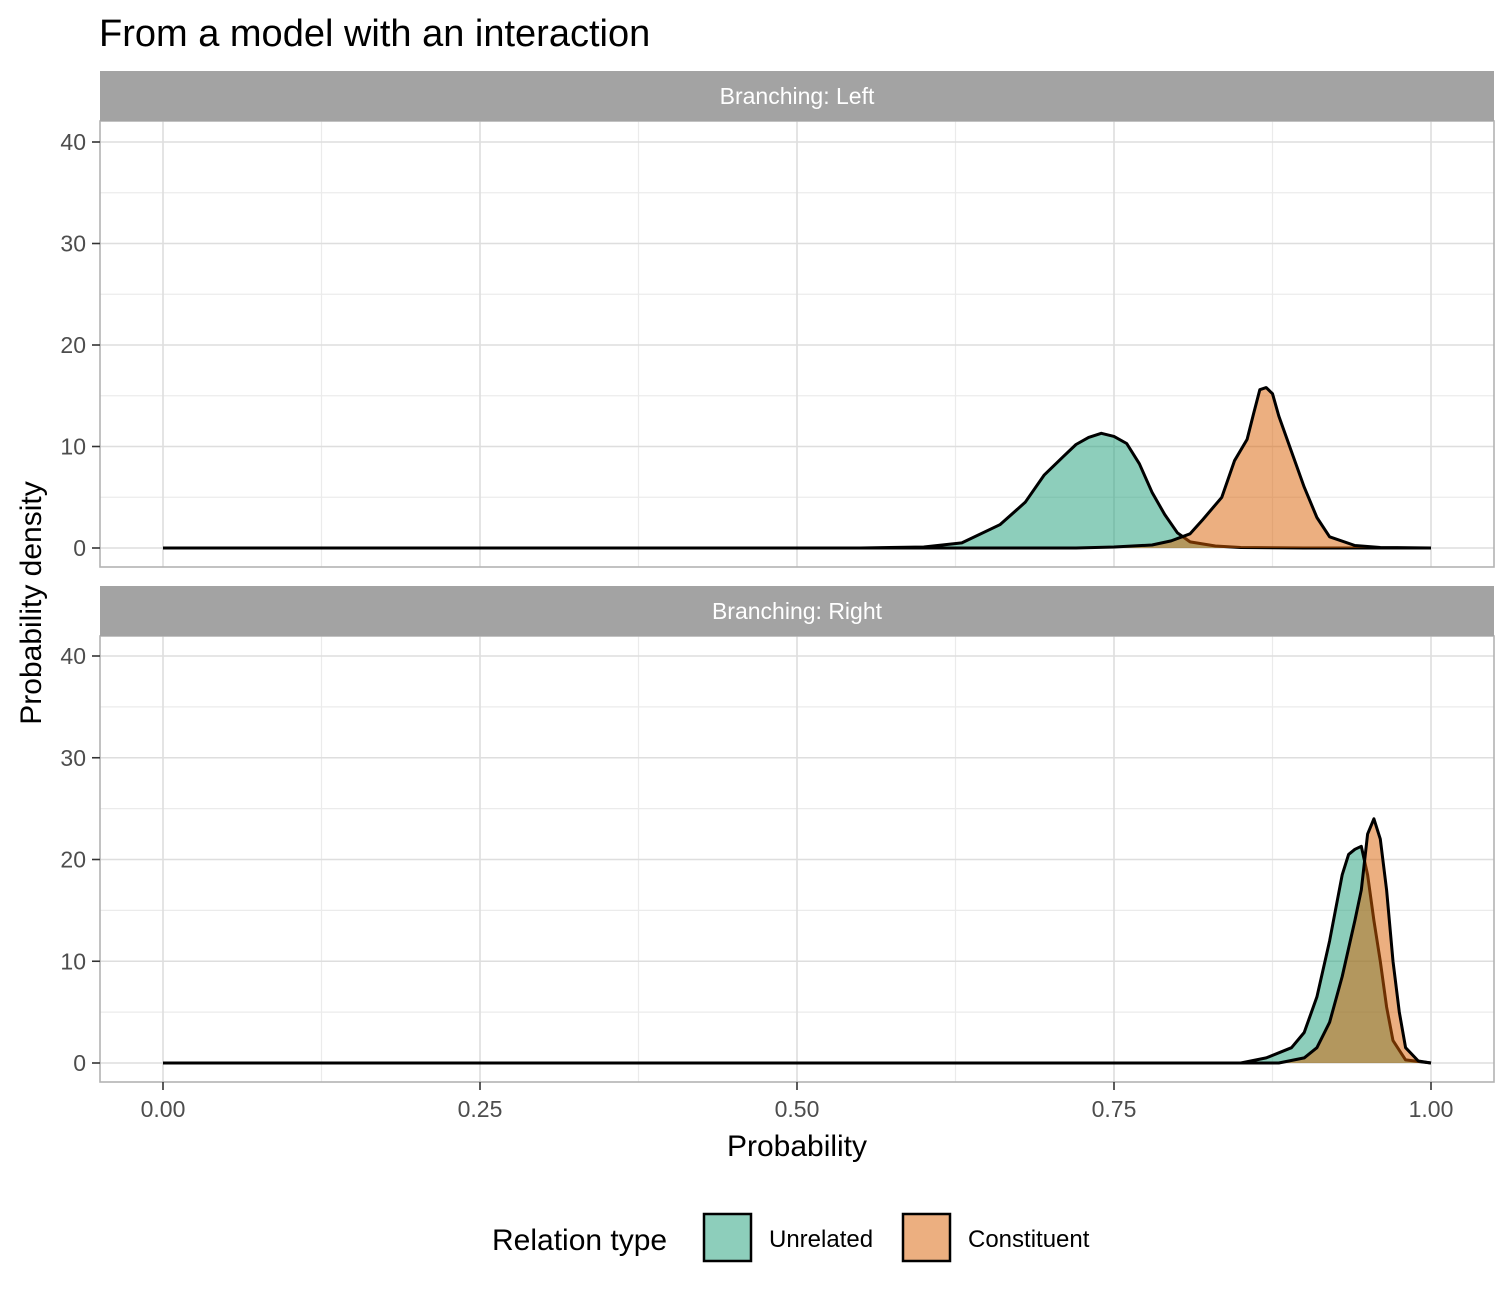 This screenshot has height=1296, width=1512. I want to click on x-axis-label: Probability, so click(797, 1146).